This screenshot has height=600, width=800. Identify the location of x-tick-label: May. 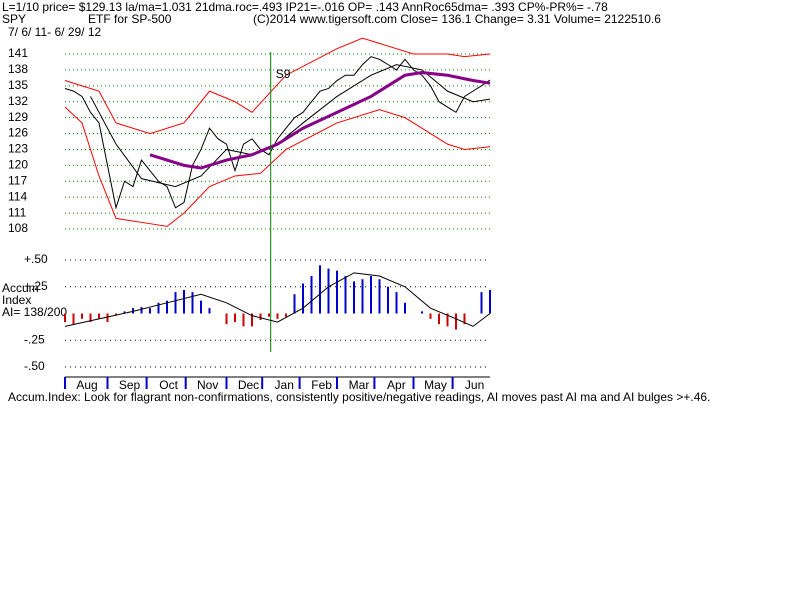
(435, 385).